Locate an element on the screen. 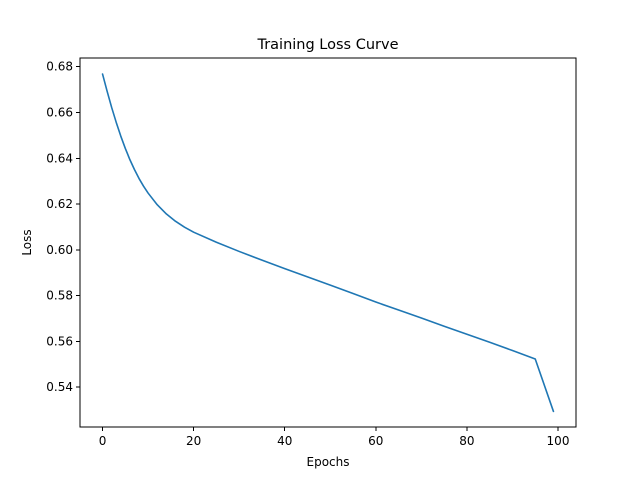 This screenshot has width=640, height=480. y-tick-label: 0.58 is located at coordinates (59, 296).